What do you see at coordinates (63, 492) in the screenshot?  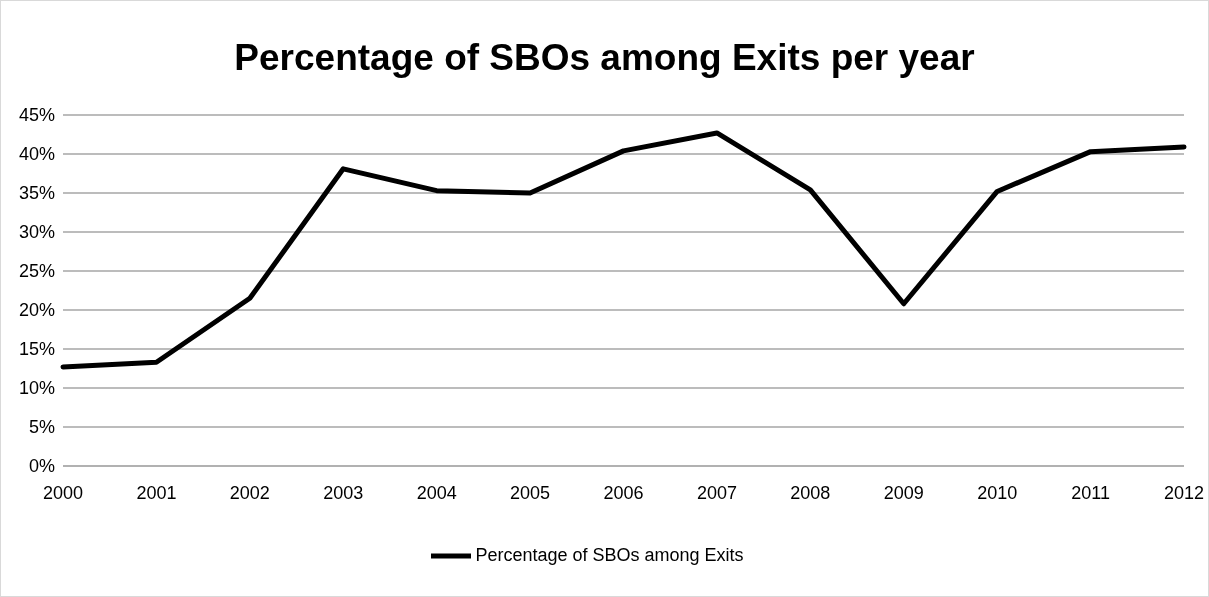 I see `x-tick-label: 2000` at bounding box center [63, 492].